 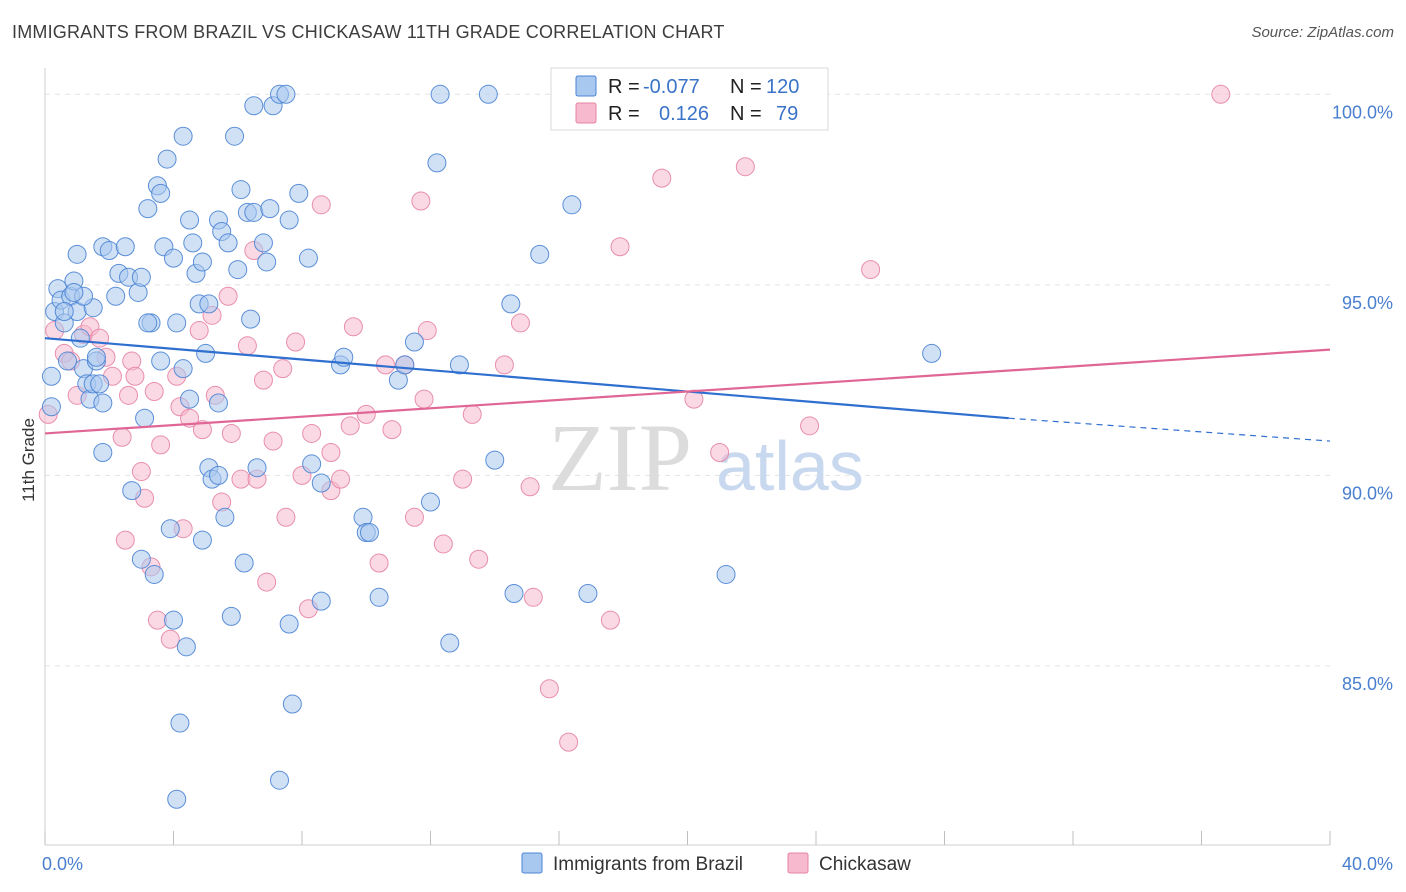 I want to click on legend-n-value-2: 79, so click(x=787, y=114).